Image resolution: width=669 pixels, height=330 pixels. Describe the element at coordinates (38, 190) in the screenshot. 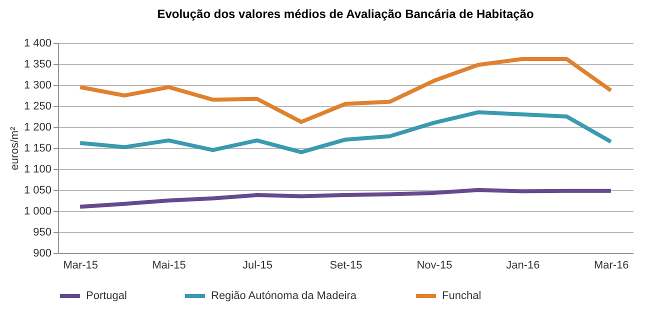

I see `y-tick-label: 1 050` at that location.